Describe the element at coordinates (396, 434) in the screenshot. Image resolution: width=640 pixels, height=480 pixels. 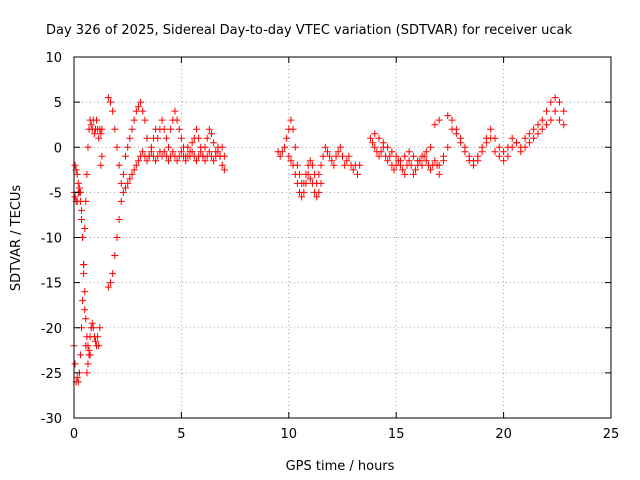
I see `x-tick-label: 15` at that location.